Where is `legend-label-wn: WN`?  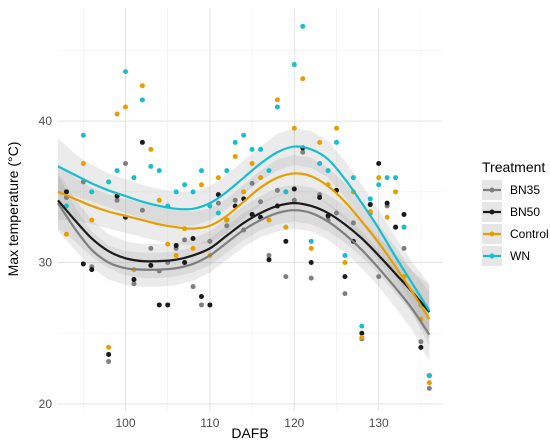
legend-label-wn: WN is located at coordinates (520, 256).